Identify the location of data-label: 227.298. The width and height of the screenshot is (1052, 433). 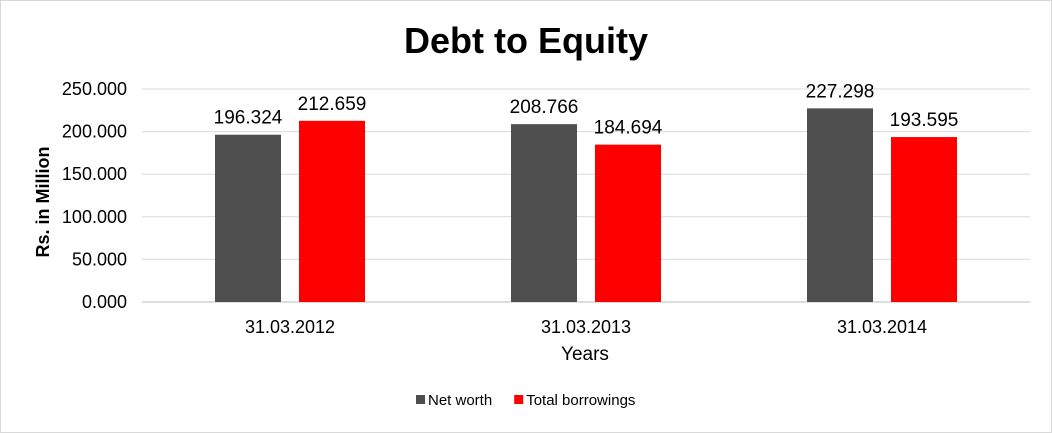
(840, 91).